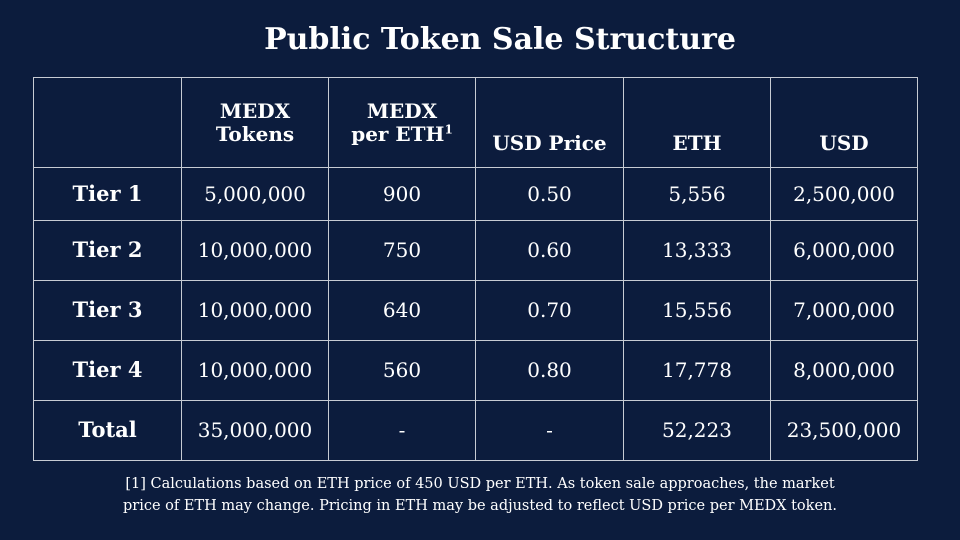 Image resolution: width=960 pixels, height=540 pixels. What do you see at coordinates (107, 250) in the screenshot?
I see `row-label: Tier 2` at bounding box center [107, 250].